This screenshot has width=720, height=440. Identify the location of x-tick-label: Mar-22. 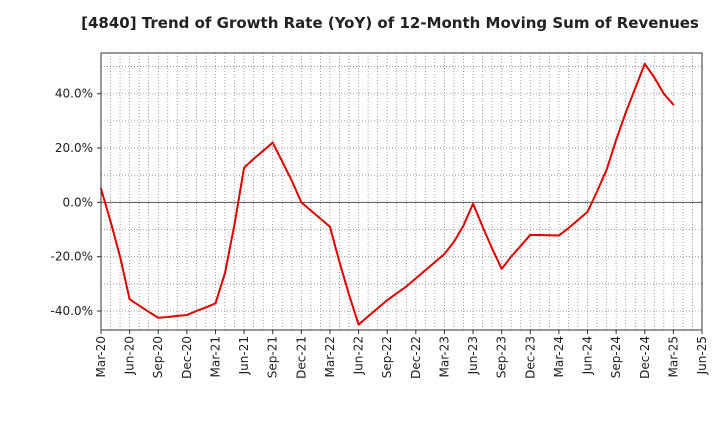
(330, 356).